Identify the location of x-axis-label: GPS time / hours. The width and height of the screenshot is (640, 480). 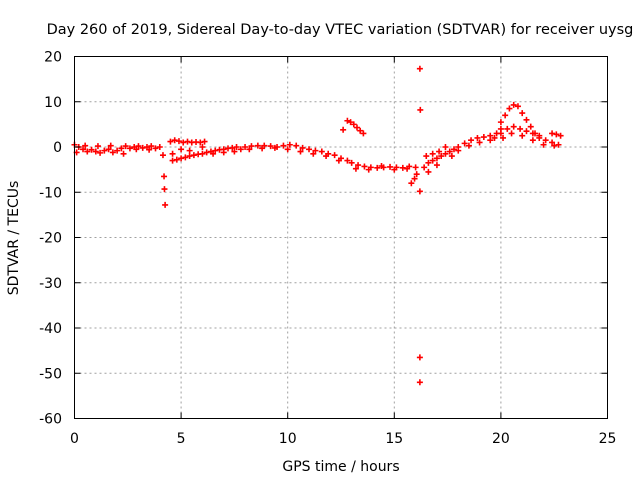
(340, 467).